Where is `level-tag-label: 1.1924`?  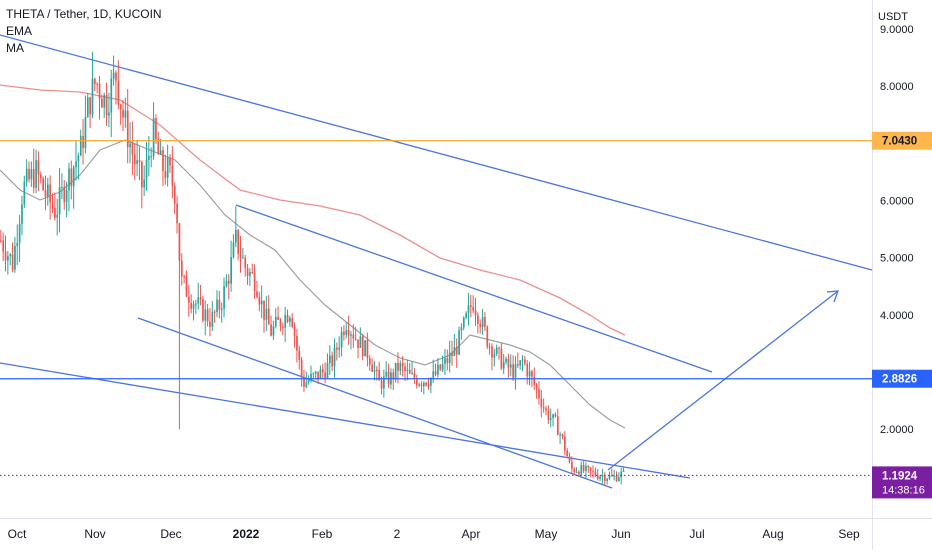
level-tag-label: 1.1924 is located at coordinates (900, 476).